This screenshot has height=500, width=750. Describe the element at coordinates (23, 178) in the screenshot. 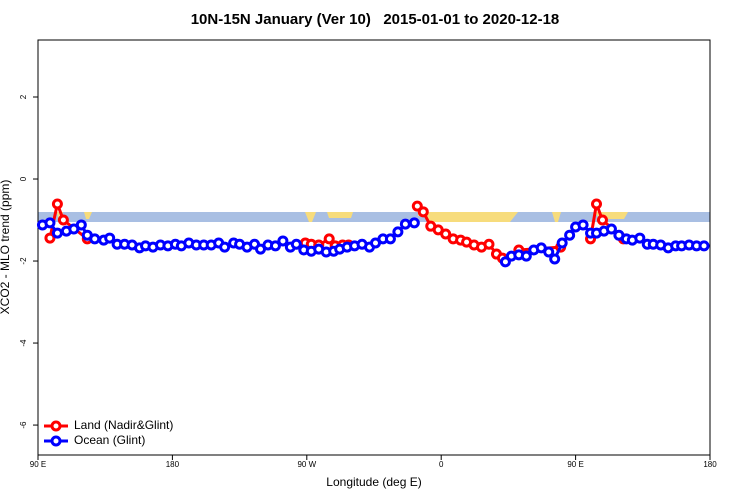

I see `y-tick-label: 0` at that location.